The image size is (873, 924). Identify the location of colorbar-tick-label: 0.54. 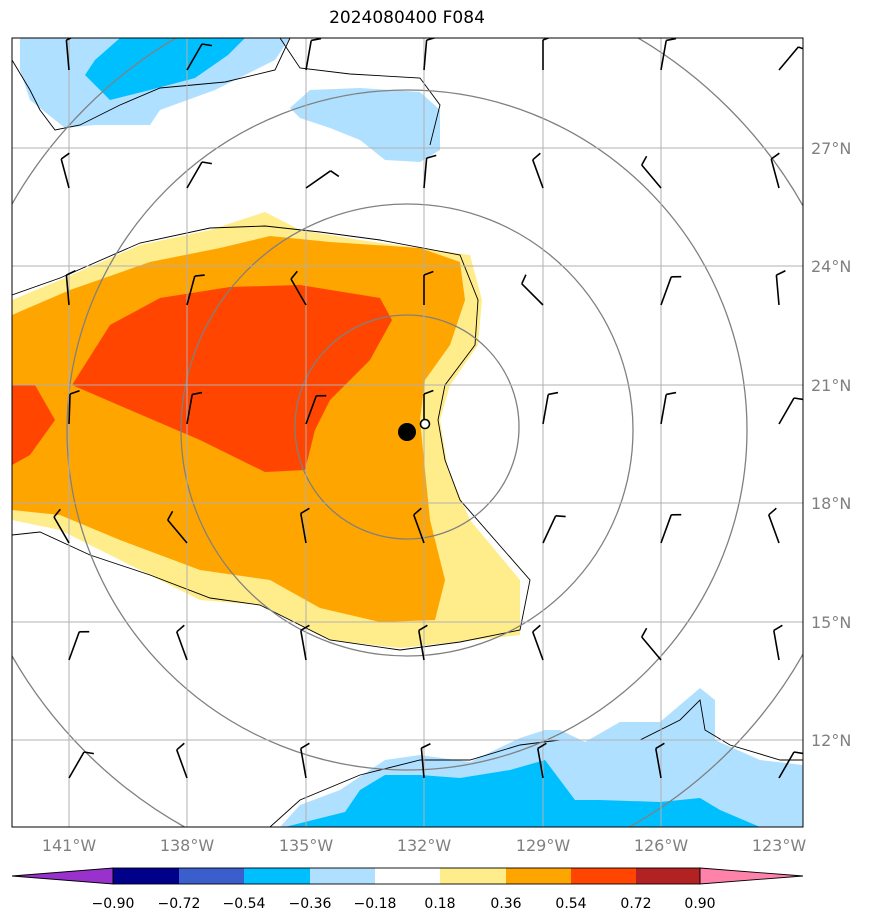
(570, 904).